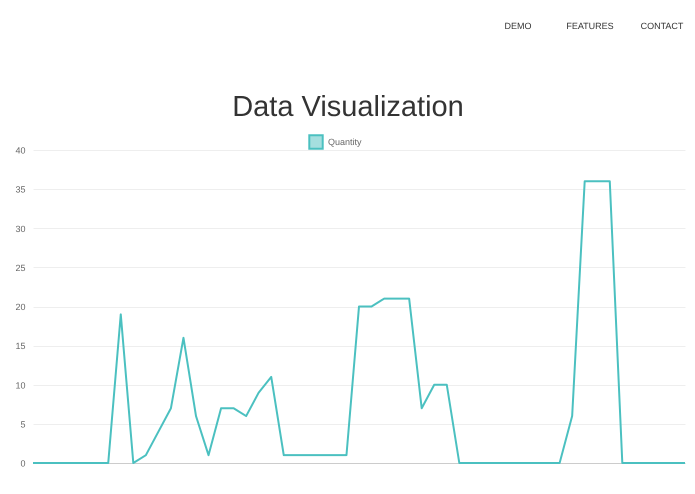 The image size is (695, 494). Describe the element at coordinates (20, 229) in the screenshot. I see `y-tick-label: 30` at that location.